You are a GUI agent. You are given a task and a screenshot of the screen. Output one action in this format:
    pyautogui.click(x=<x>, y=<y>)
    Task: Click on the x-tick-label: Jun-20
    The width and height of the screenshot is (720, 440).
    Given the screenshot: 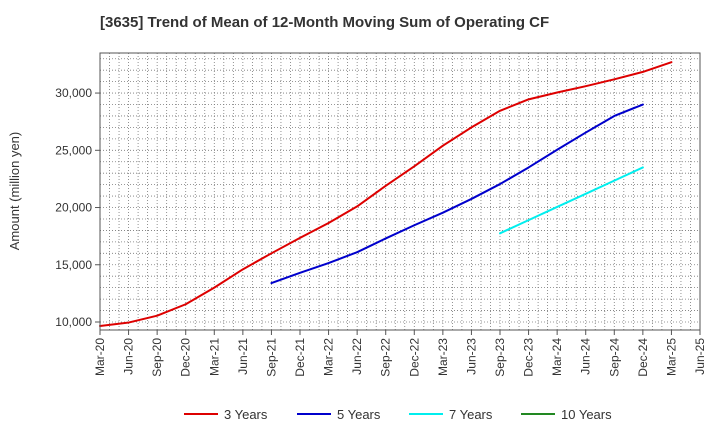 What is the action you would take?
    pyautogui.click(x=129, y=356)
    